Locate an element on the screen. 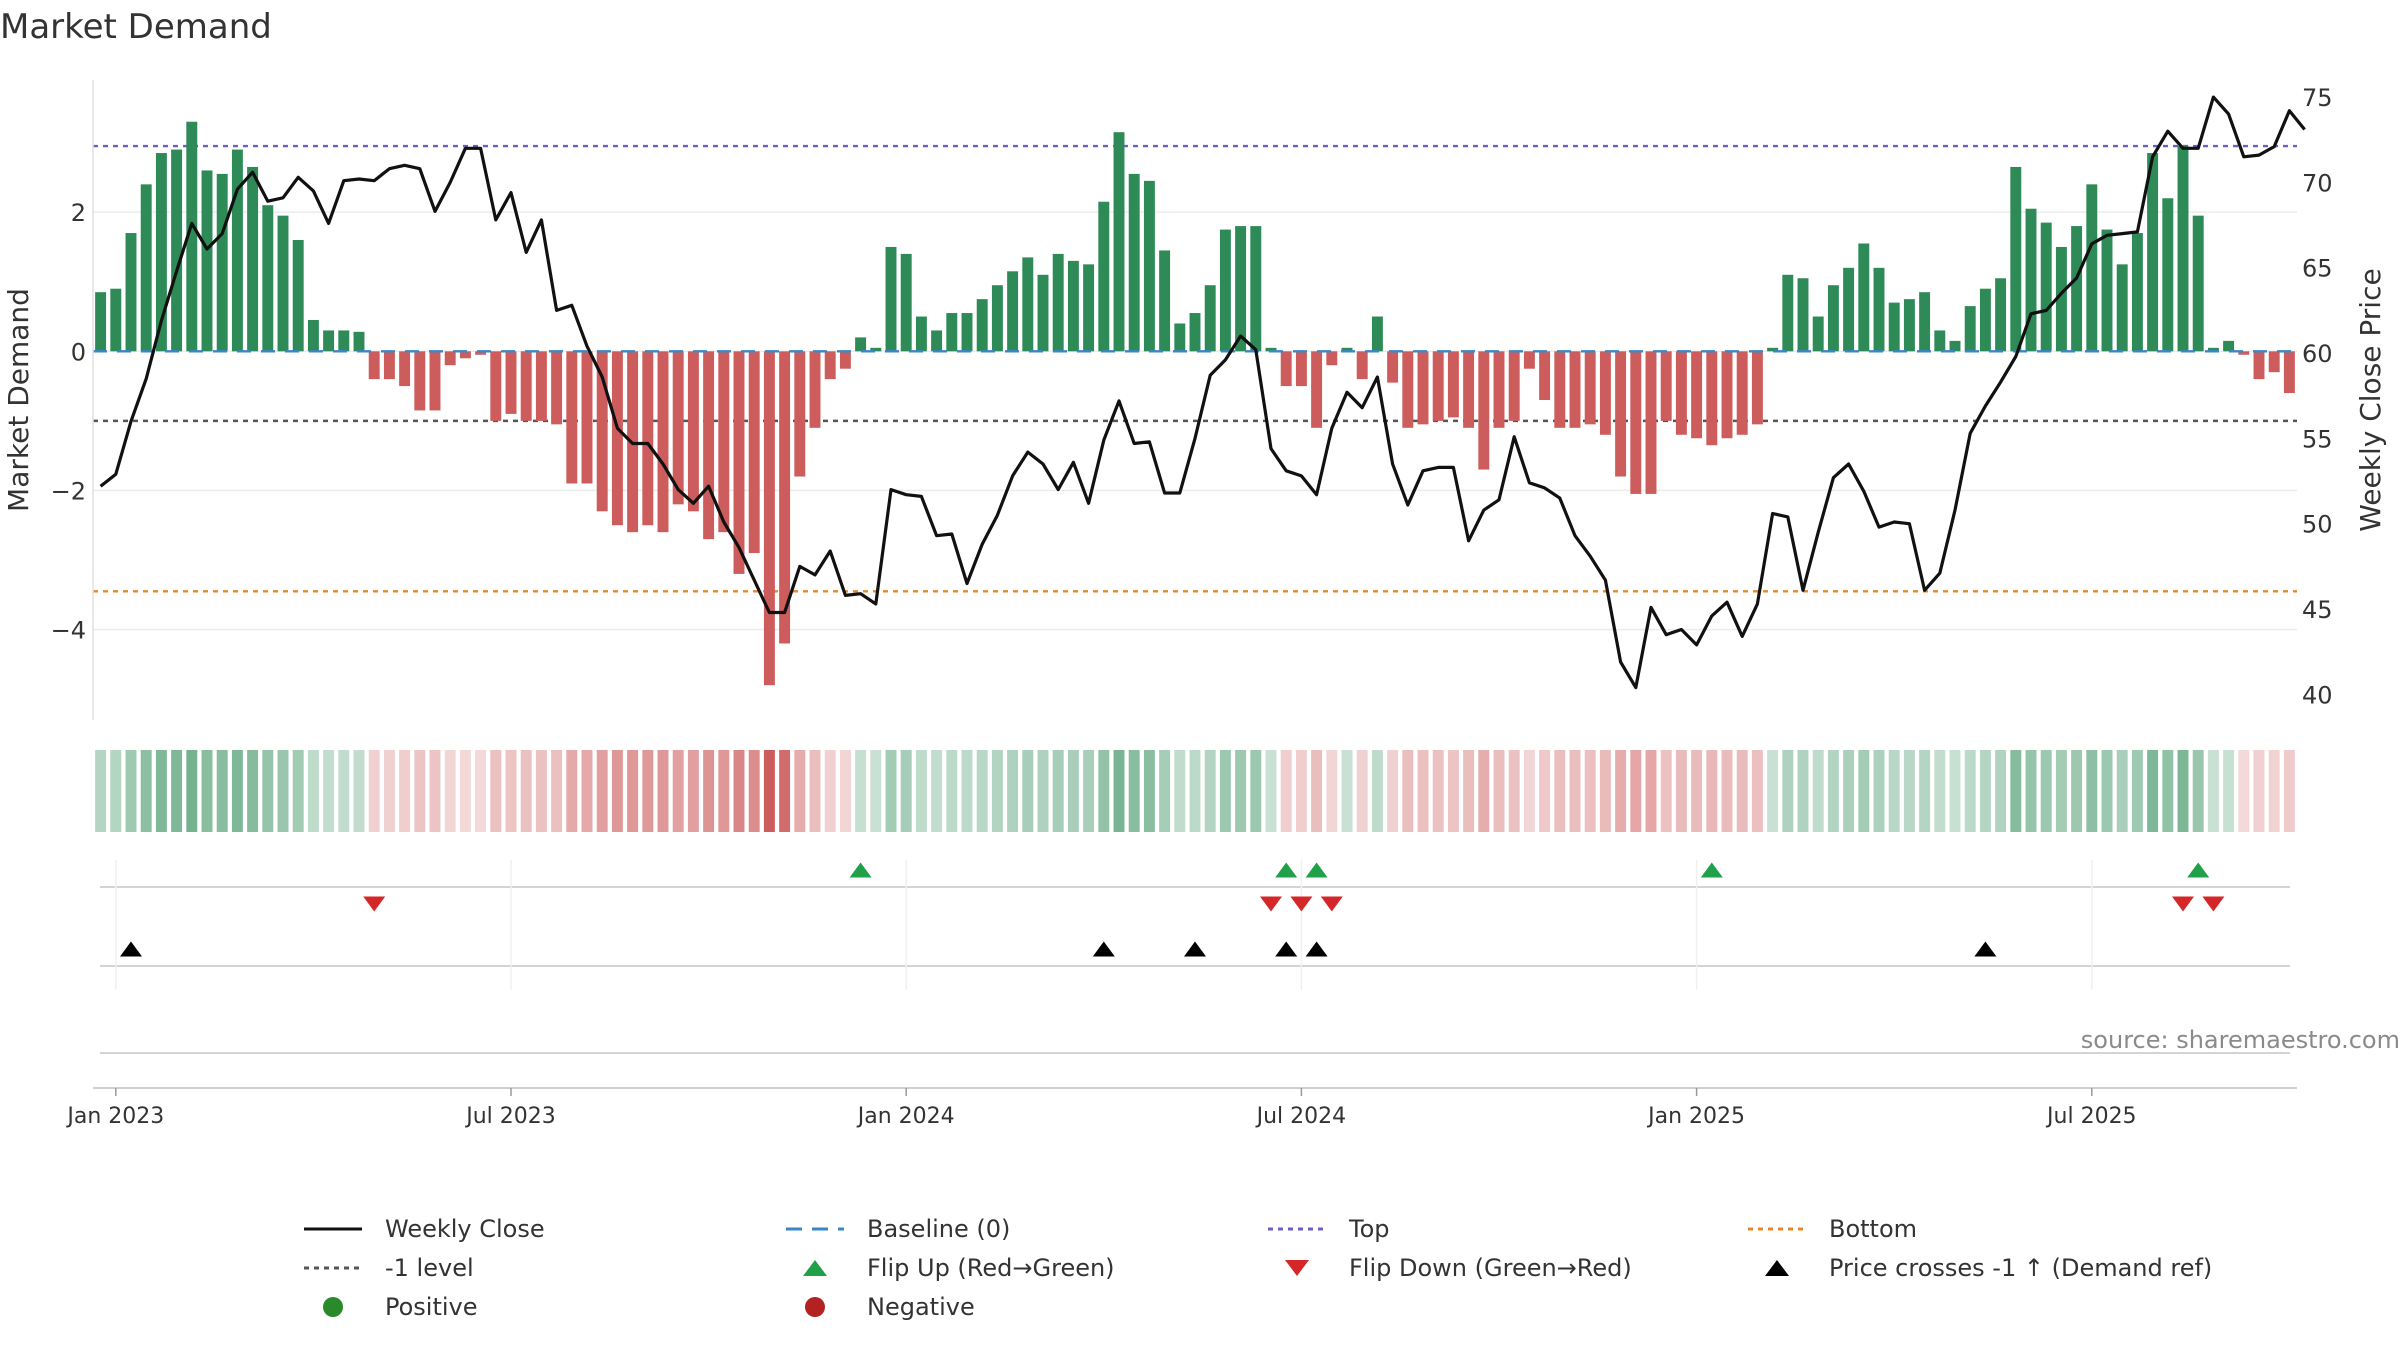 This screenshot has height=1350, width=2400. legend-swatch is located at coordinates (815, 1307).